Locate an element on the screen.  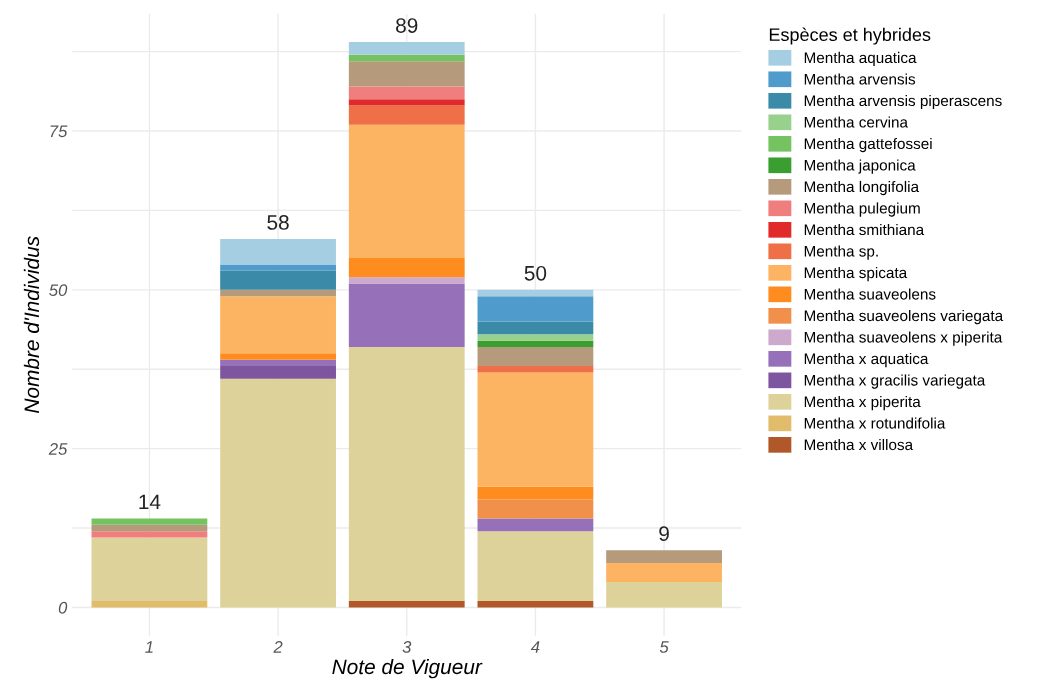
total-label: 9 is located at coordinates (664, 534).